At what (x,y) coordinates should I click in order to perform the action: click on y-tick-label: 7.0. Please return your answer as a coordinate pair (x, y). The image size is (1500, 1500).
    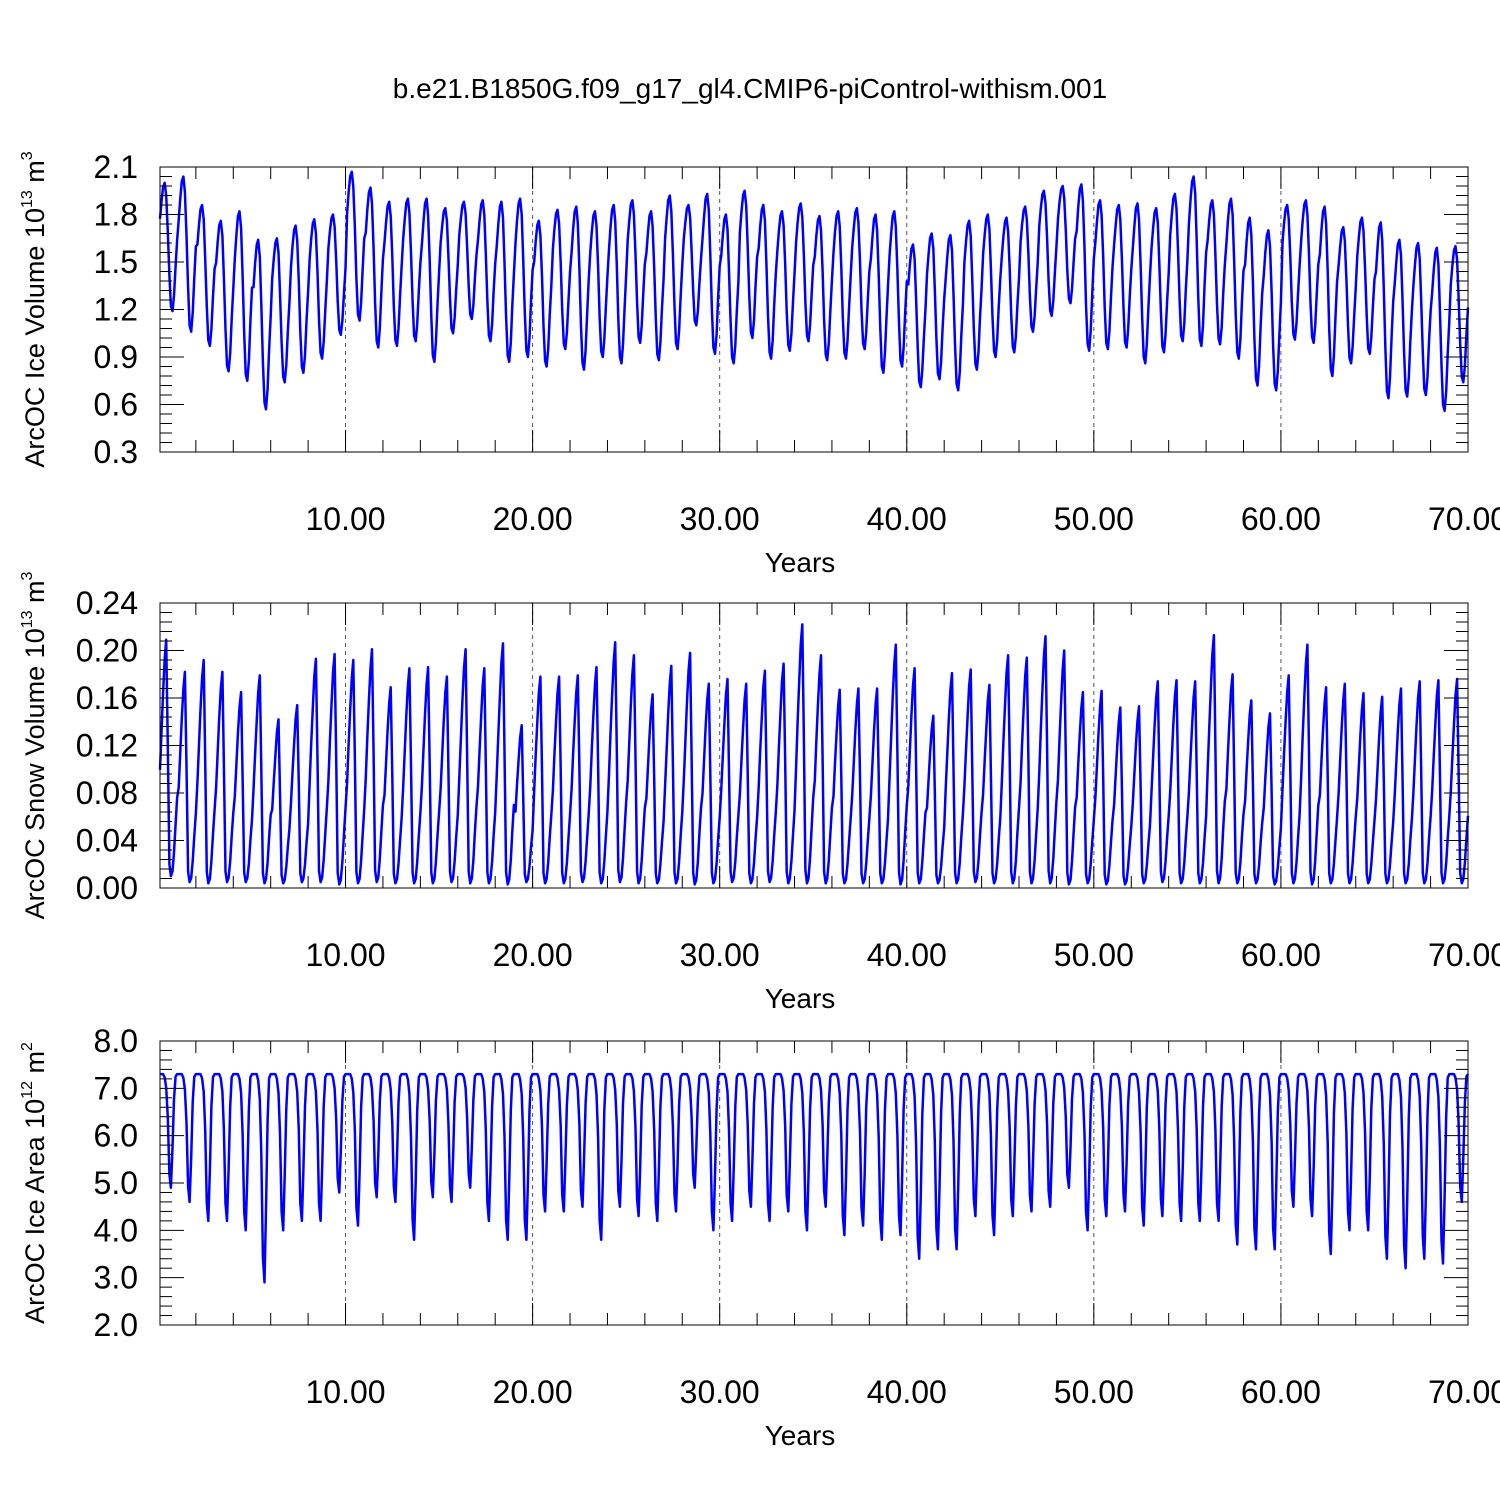
    Looking at the image, I should click on (116, 1088).